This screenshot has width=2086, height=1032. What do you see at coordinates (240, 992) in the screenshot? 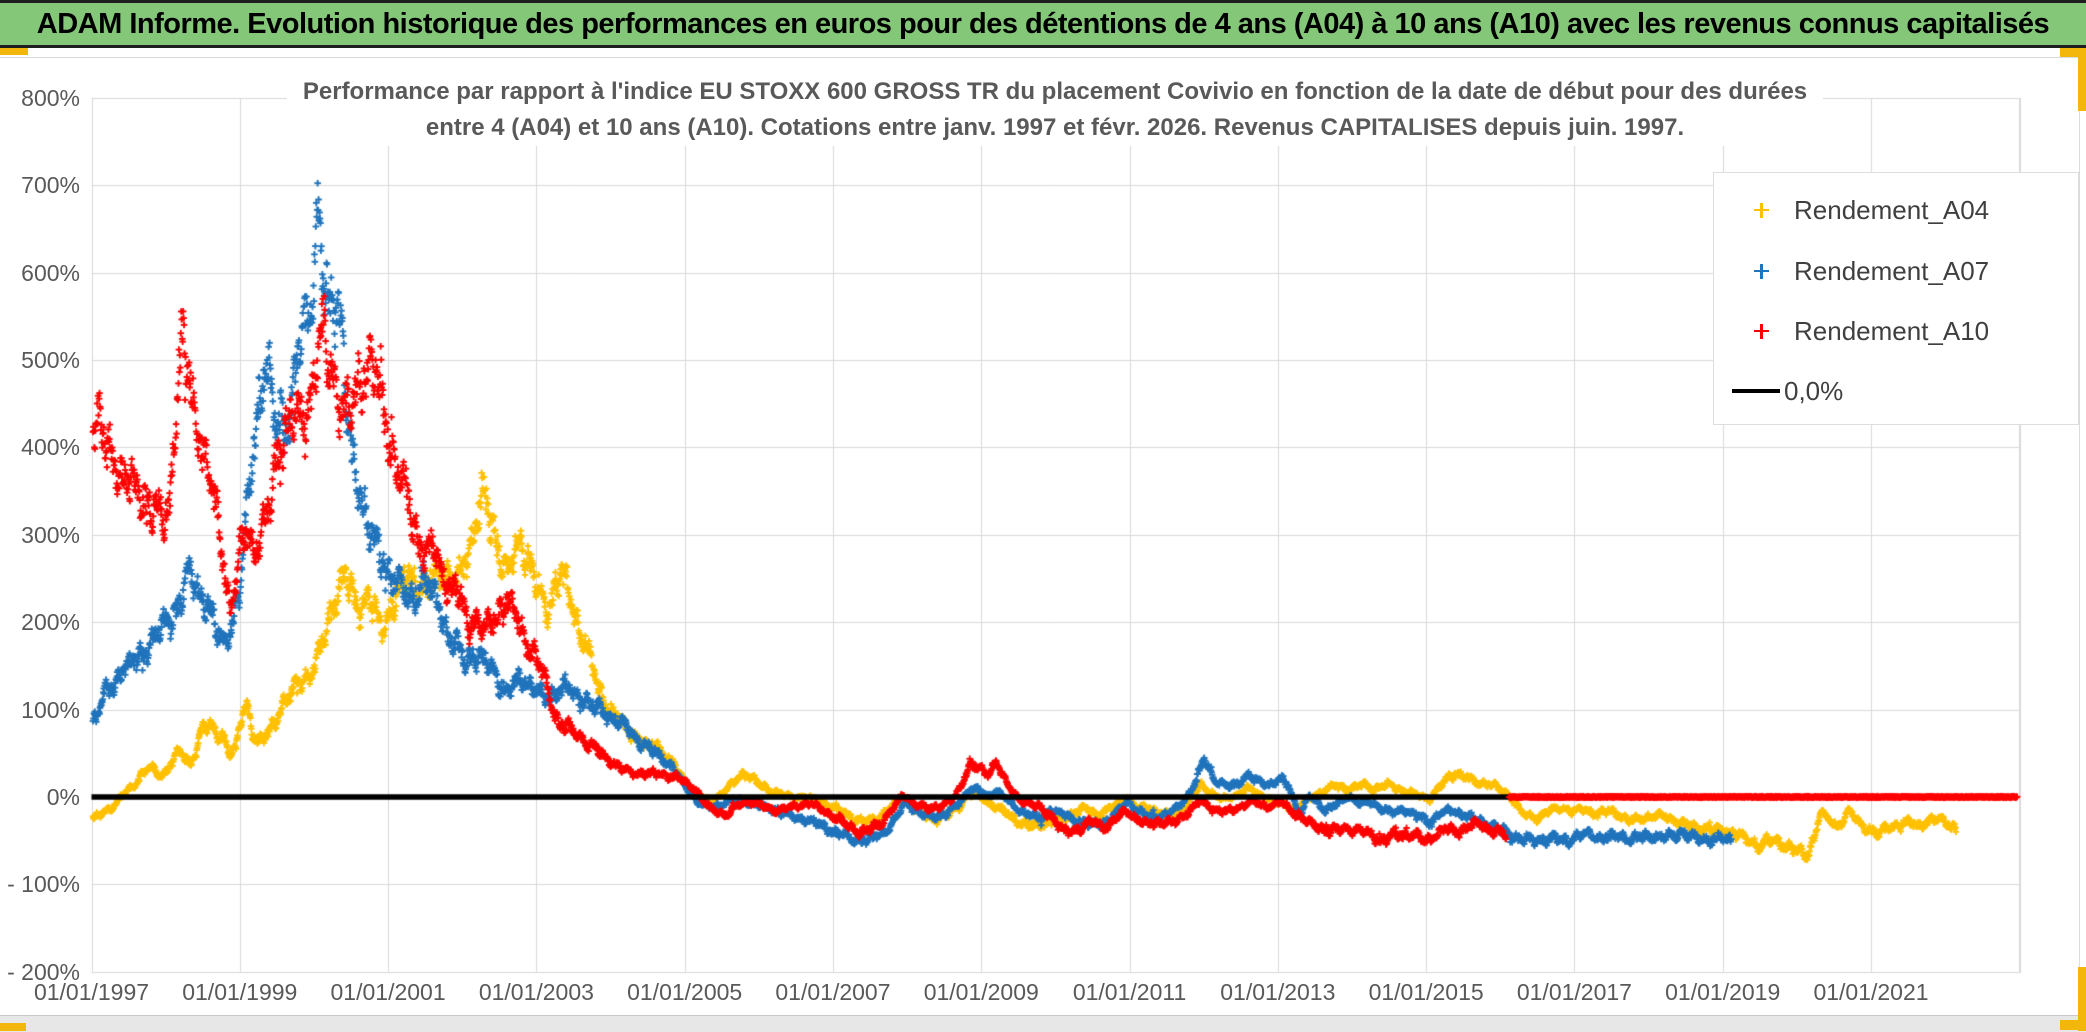
I see `x-axis-tick-label: 01/01/1999` at bounding box center [240, 992].